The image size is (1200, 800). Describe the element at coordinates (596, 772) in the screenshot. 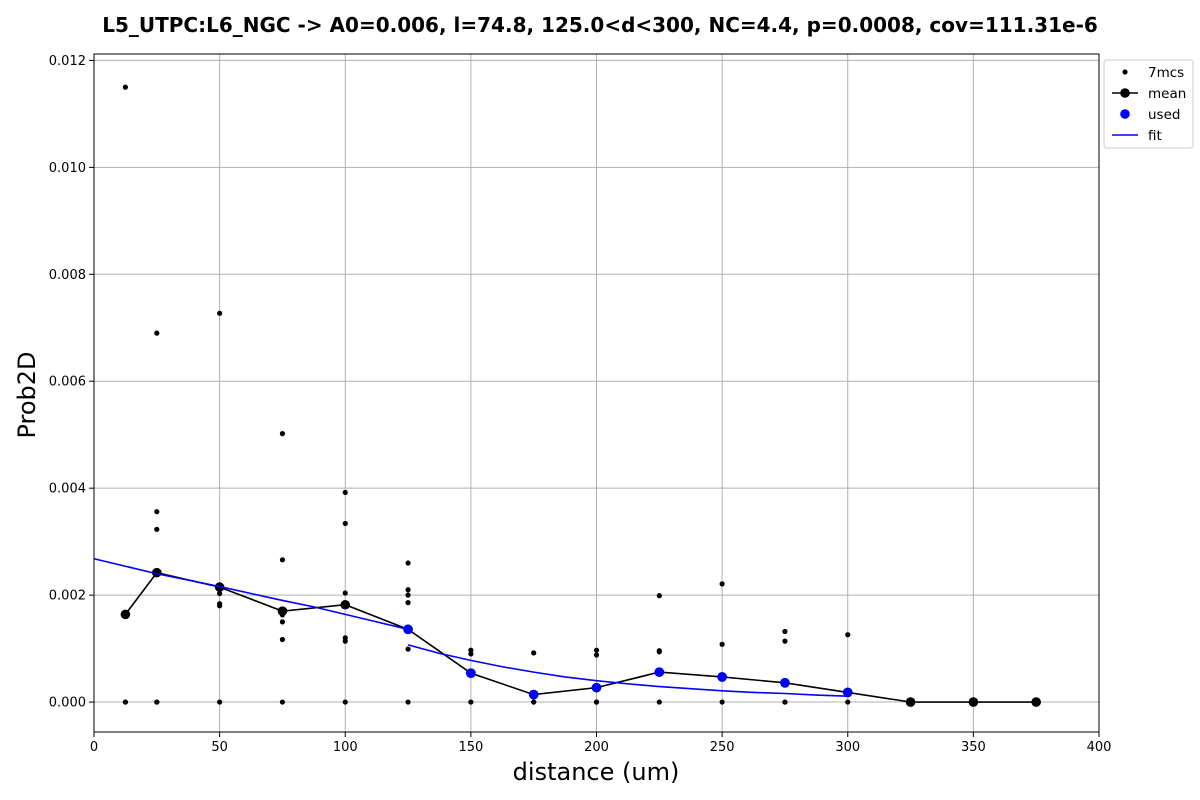

I see `x-axis-label: distance (um)` at that location.